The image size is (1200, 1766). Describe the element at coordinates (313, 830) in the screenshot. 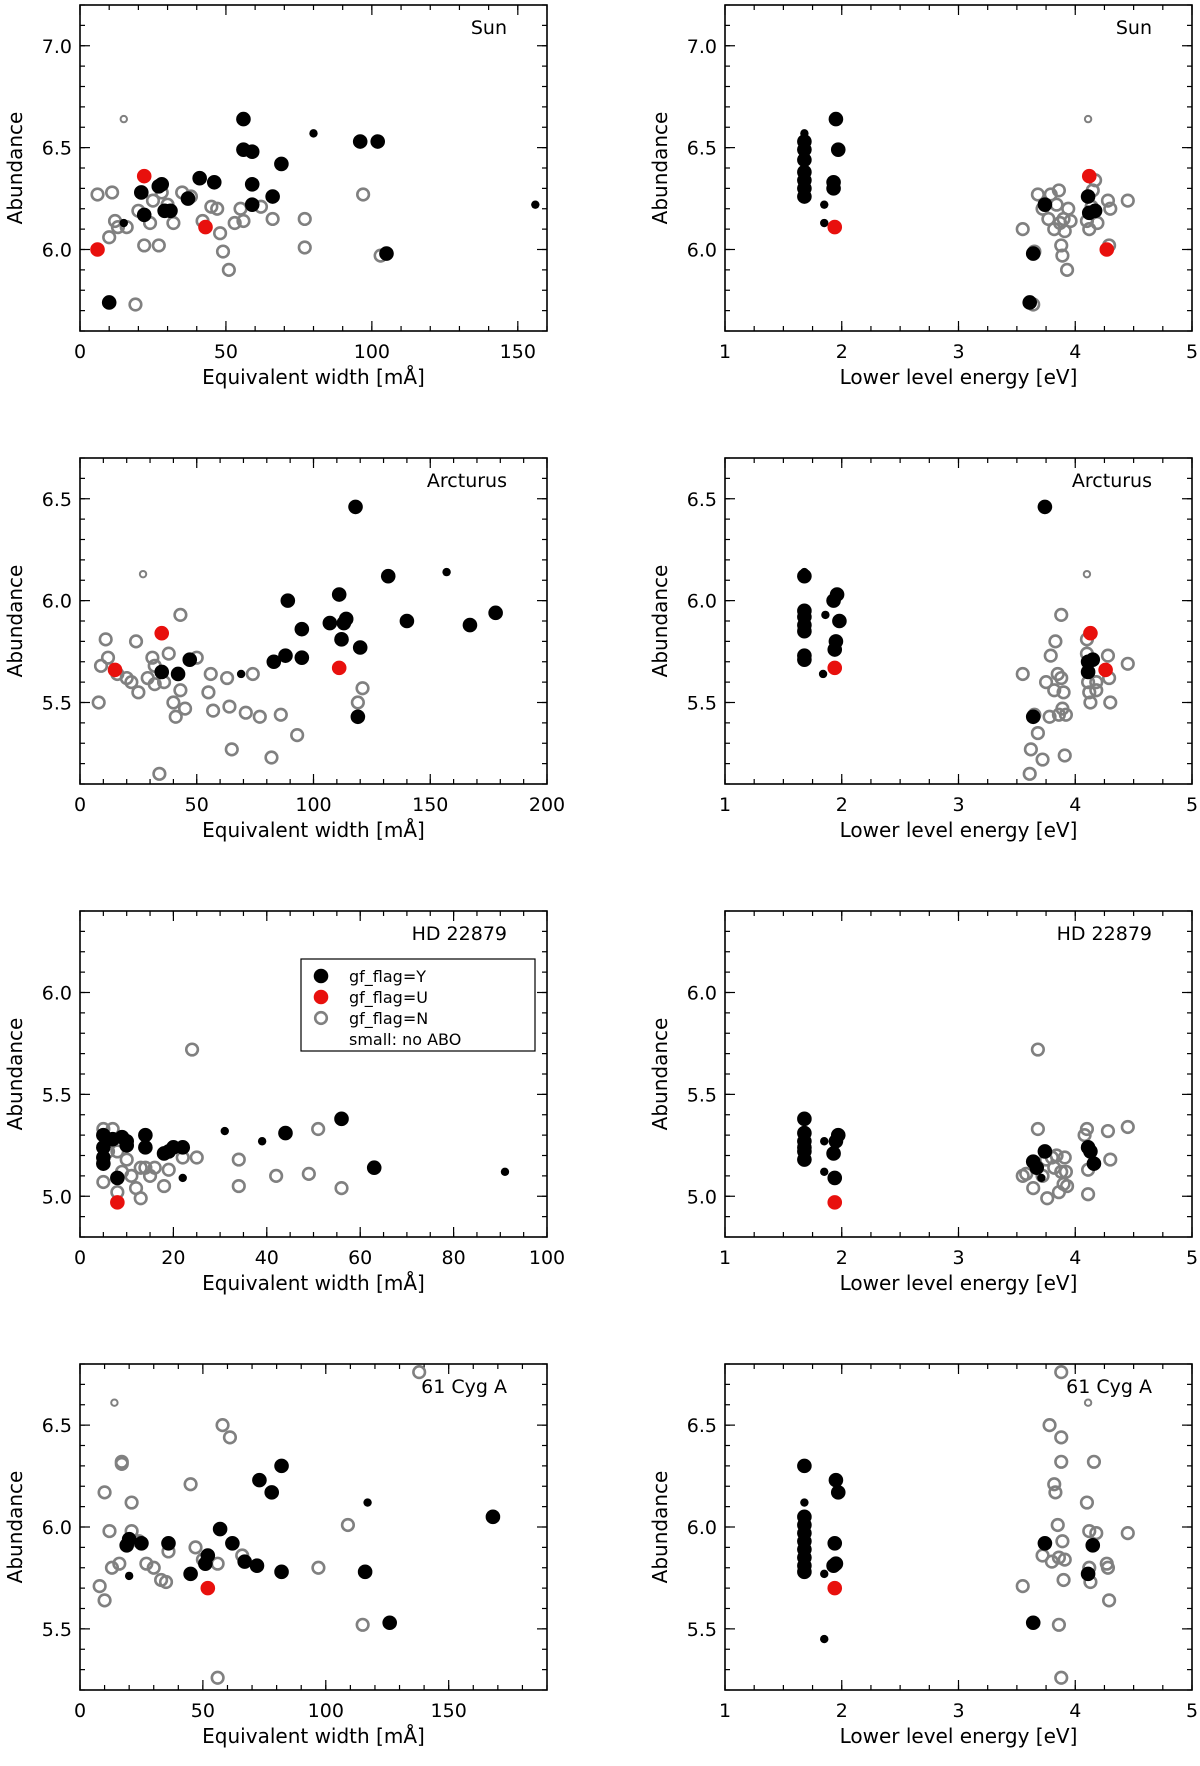

I see `x-axis-title: Equivalent width [mÅ]` at that location.